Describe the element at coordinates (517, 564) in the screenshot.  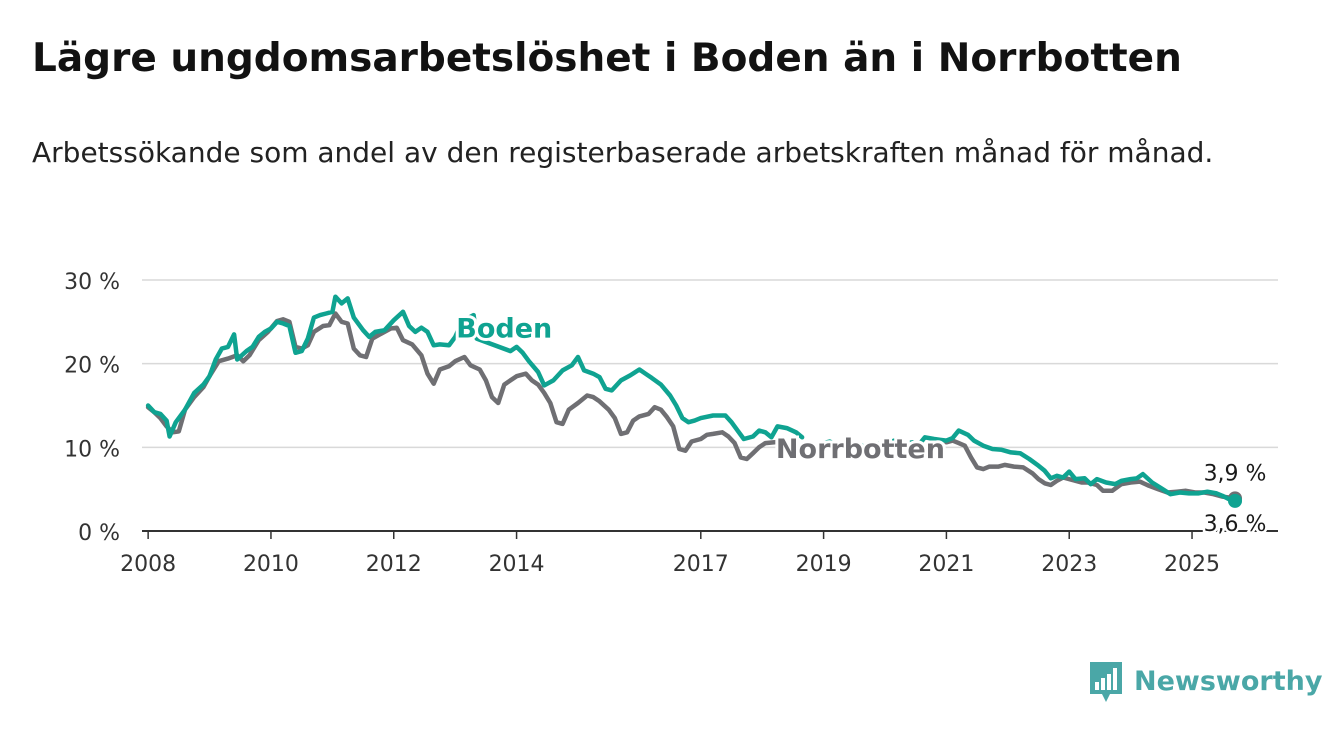
I see `x-tick-label: 2014` at that location.